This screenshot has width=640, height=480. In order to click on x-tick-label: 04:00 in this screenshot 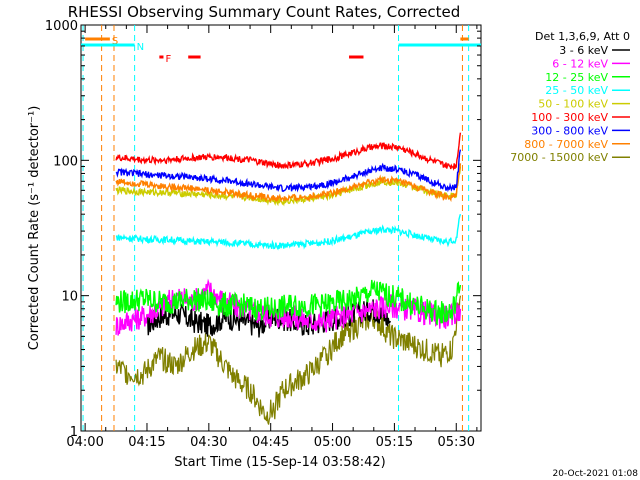, I will do `click(84, 442)`.